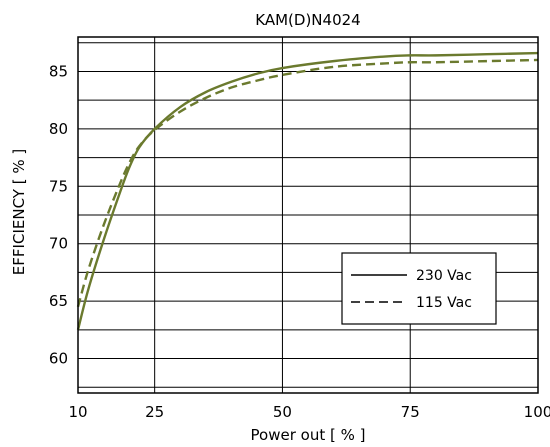 The height and width of the screenshot is (447, 550). I want to click on legend-label: 115 Vac, so click(444, 303).